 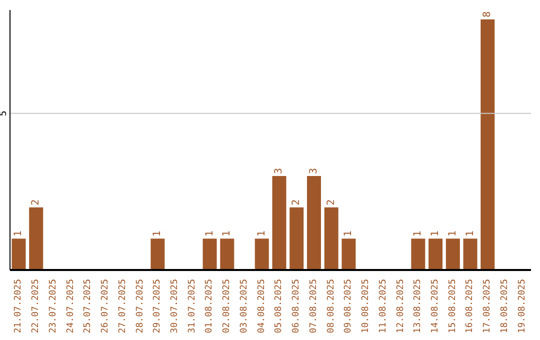 What do you see at coordinates (418, 306) in the screenshot?
I see `x-tick-label: 13.08.2025` at bounding box center [418, 306].